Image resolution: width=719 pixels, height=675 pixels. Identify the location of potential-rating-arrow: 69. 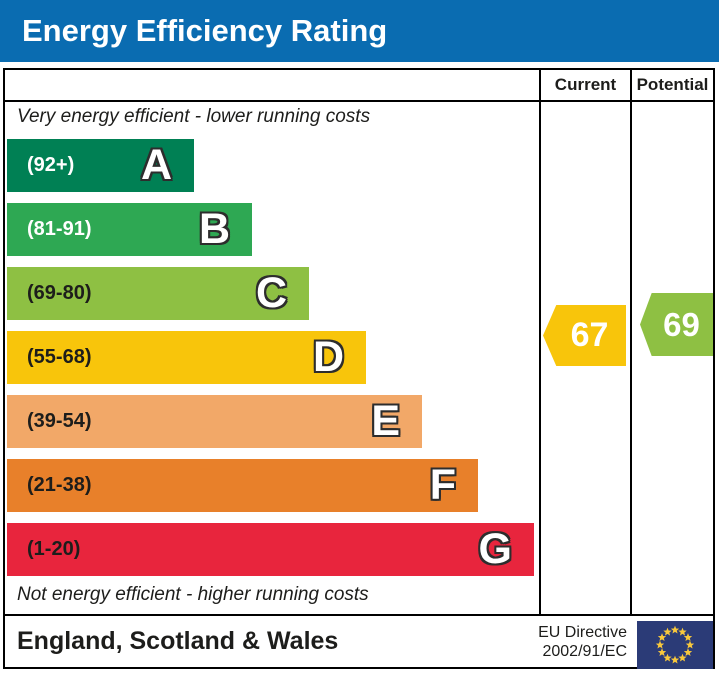
(676, 324).